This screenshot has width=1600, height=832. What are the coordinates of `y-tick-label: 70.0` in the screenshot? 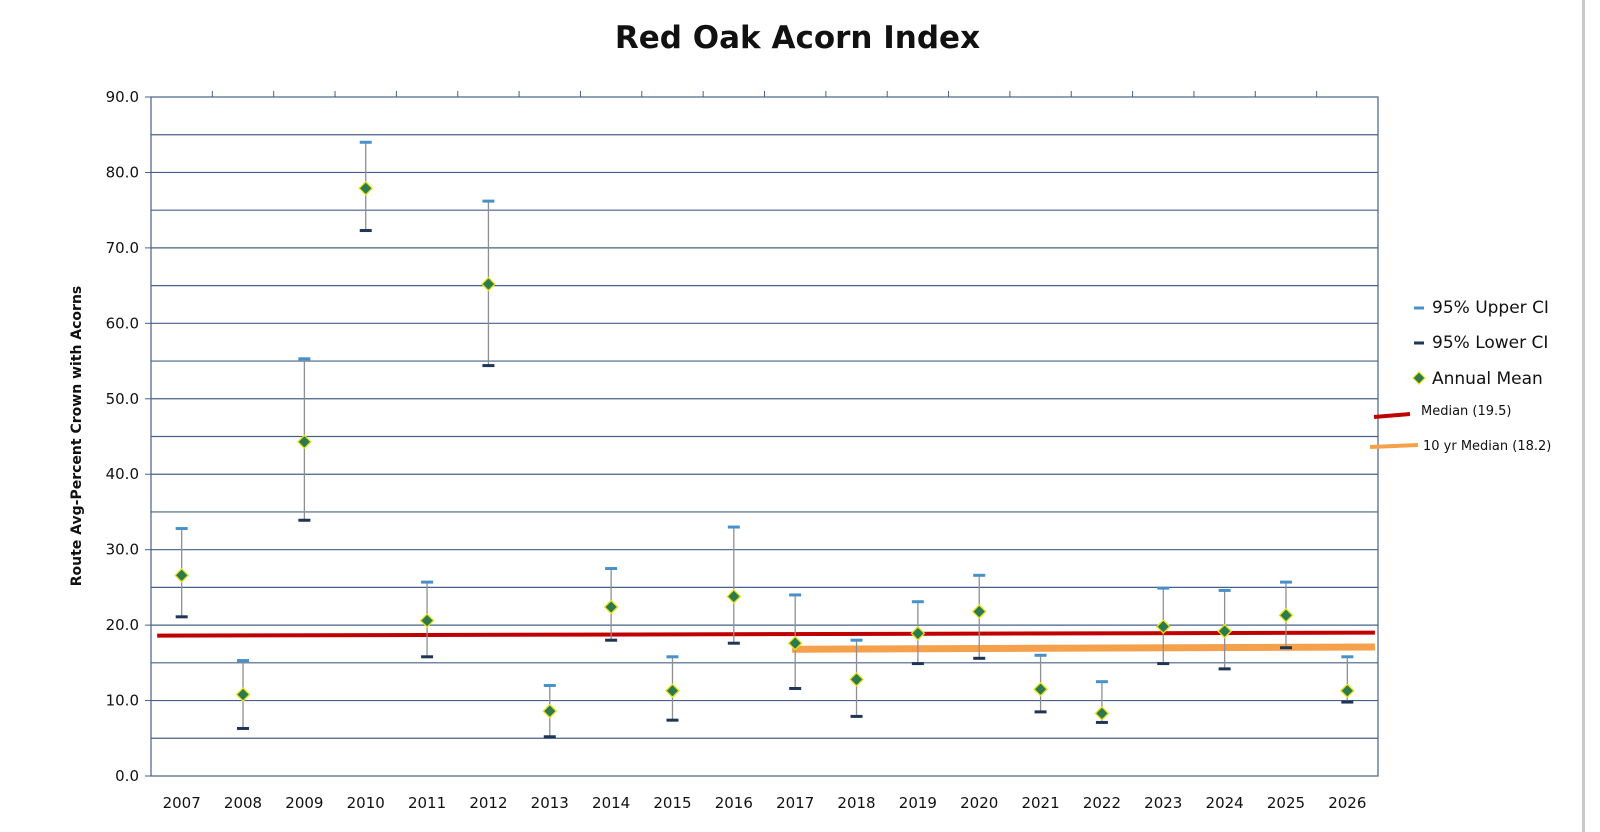 It's located at (122, 248).